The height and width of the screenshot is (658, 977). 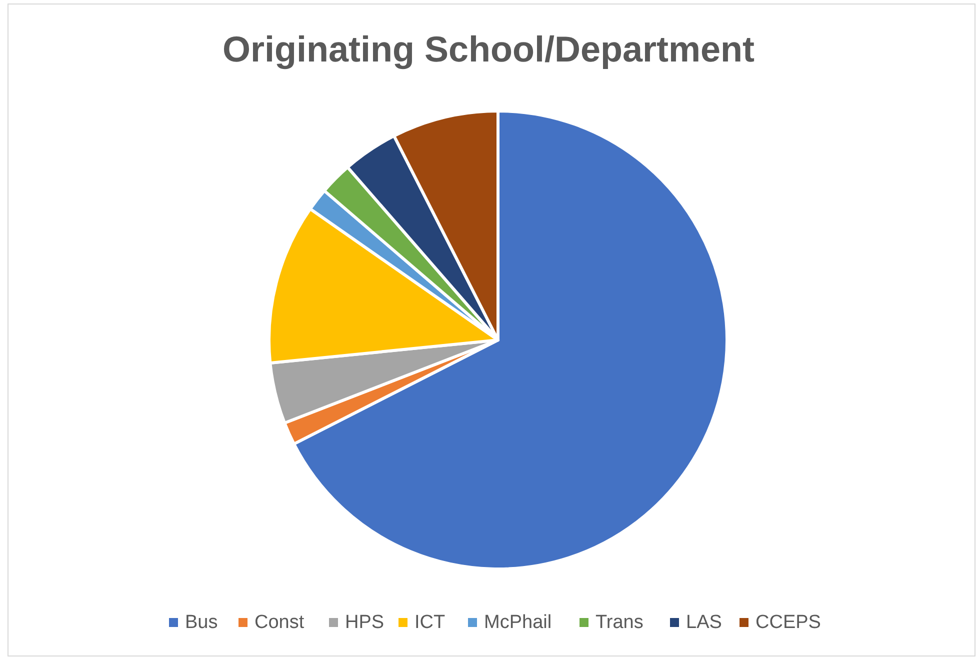 I want to click on legend-label: Bus, so click(x=201, y=623).